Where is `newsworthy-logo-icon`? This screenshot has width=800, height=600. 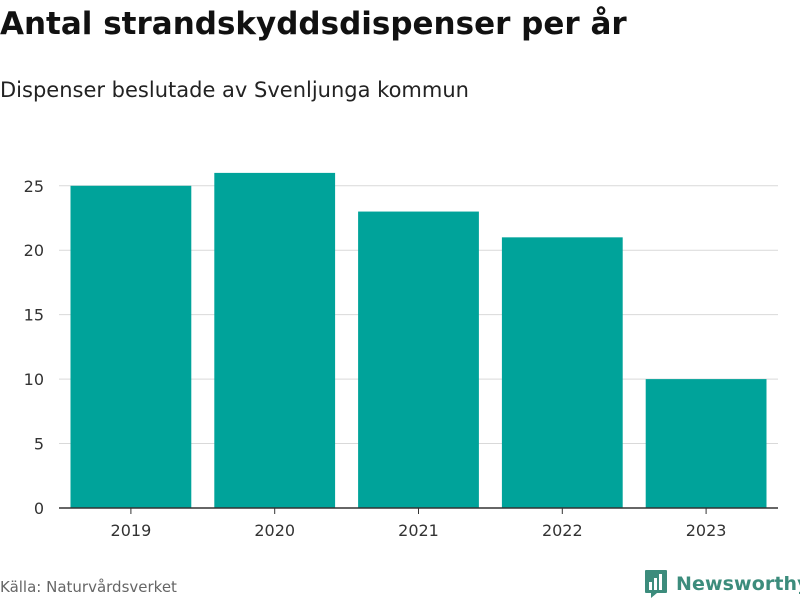
newsworthy-logo-icon is located at coordinates (656, 584).